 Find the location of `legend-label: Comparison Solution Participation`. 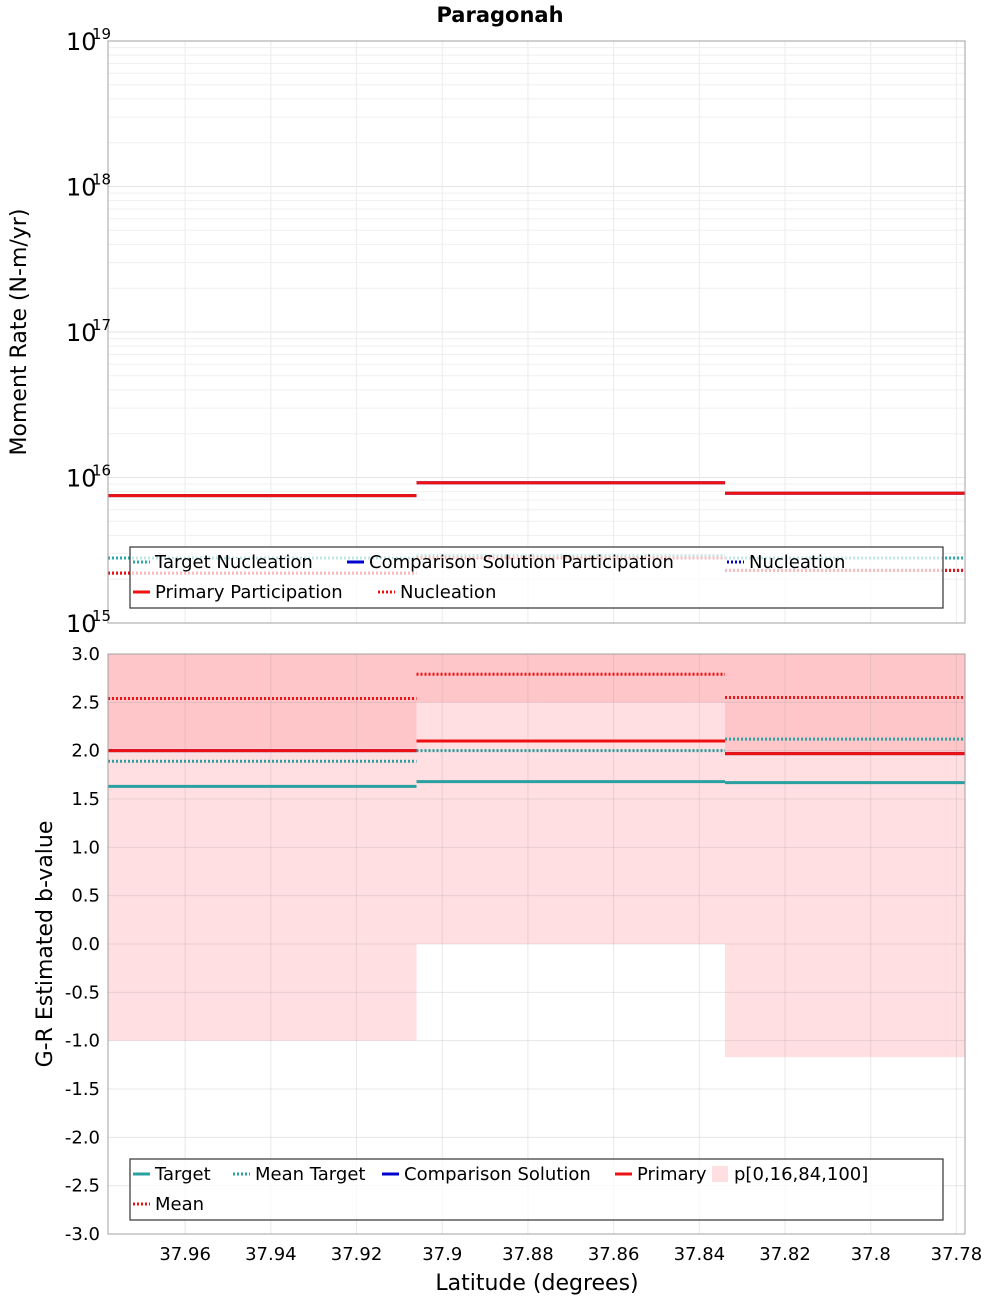

legend-label: Comparison Solution Participation is located at coordinates (521, 562).